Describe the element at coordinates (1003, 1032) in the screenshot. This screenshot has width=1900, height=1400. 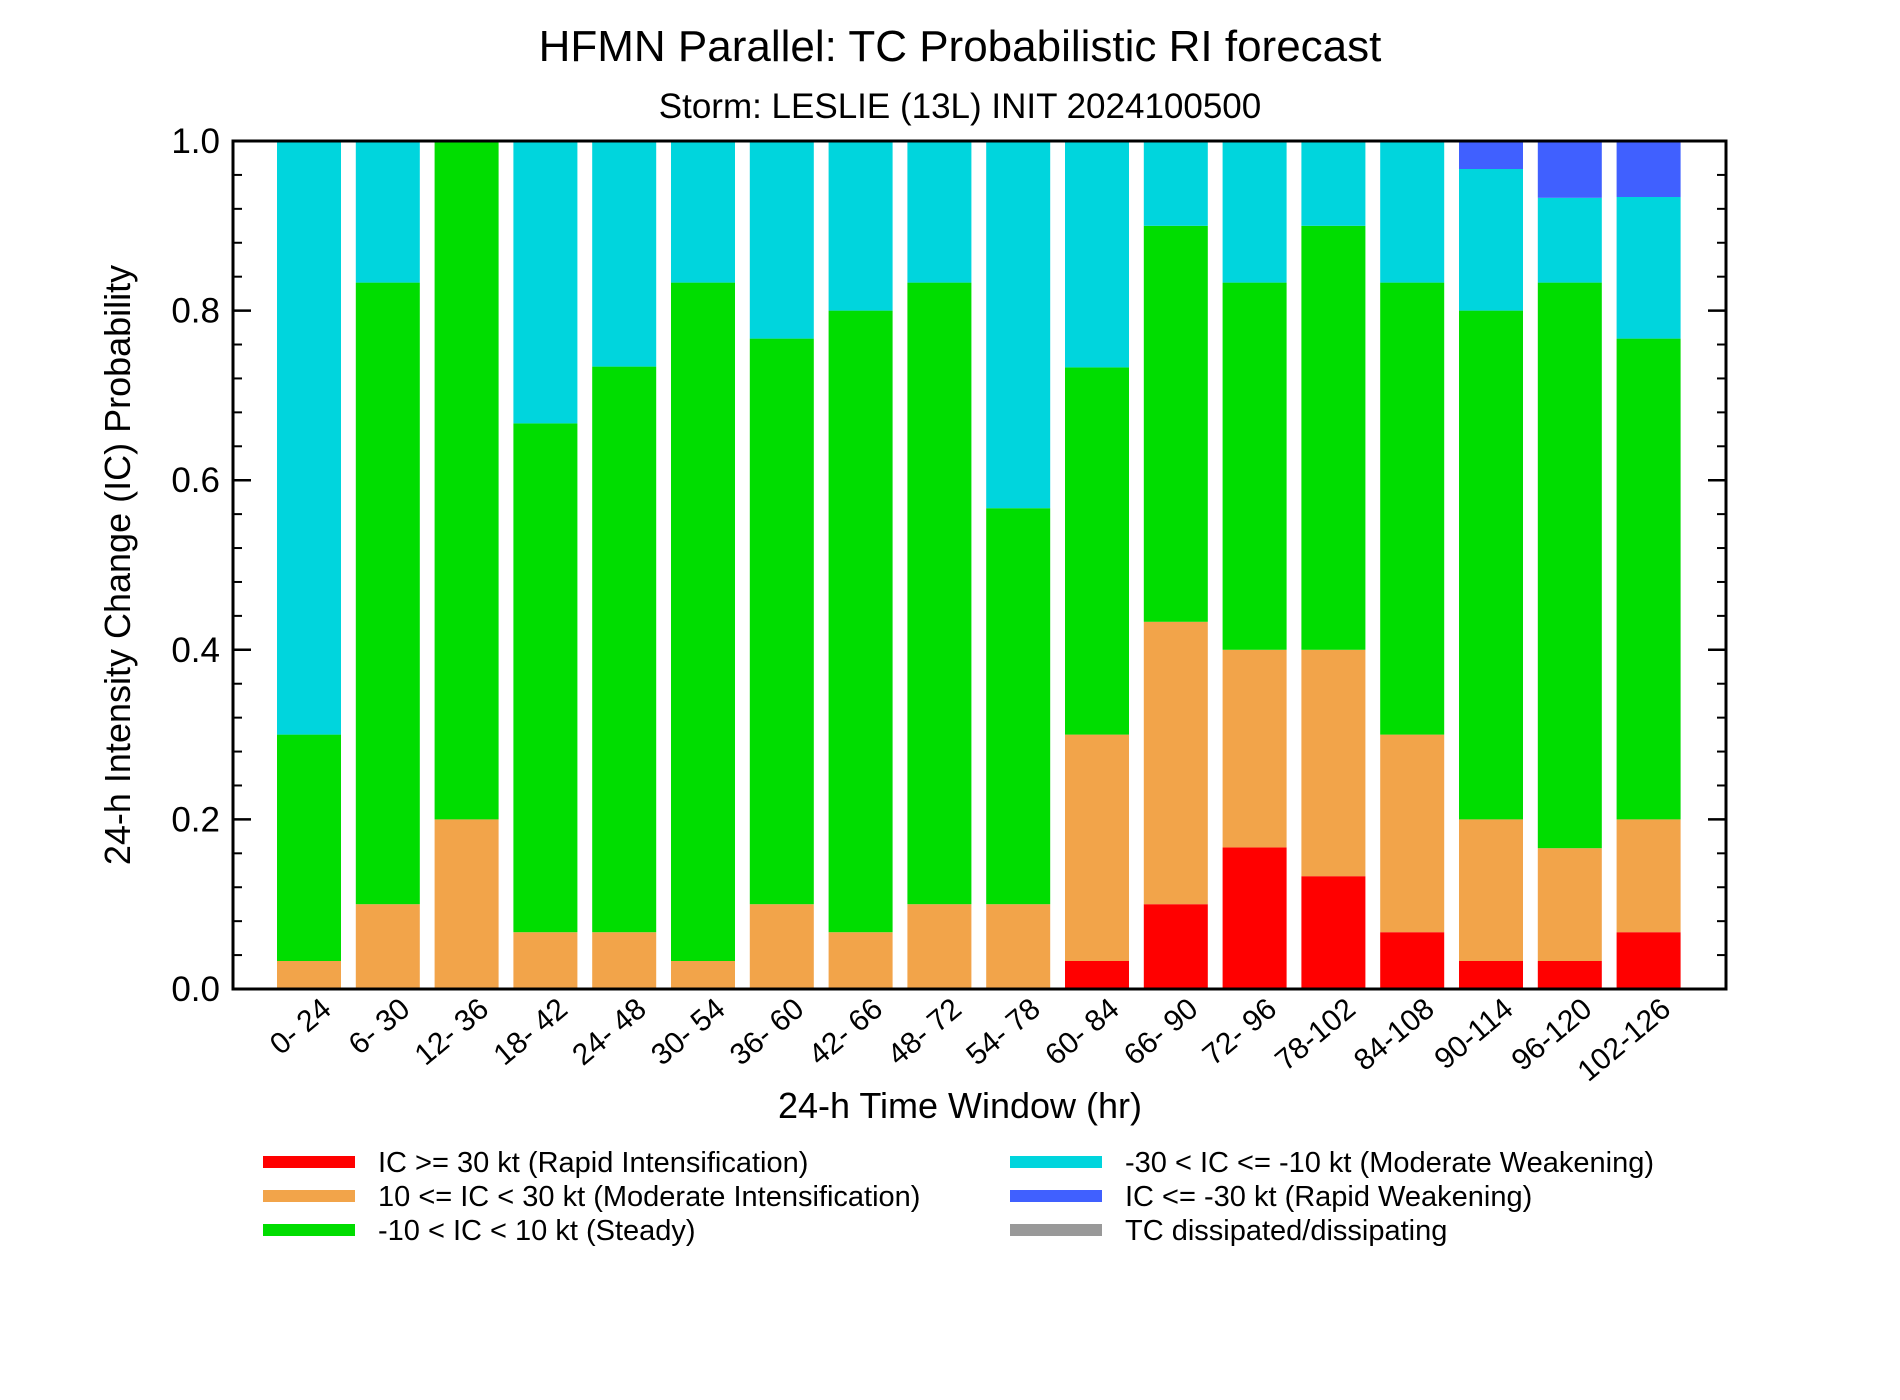
I see `x-tick-label: 54- 78` at that location.